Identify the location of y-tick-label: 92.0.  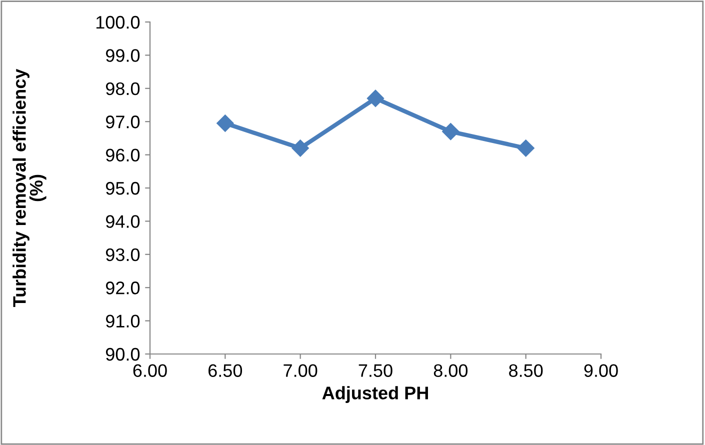
(123, 288).